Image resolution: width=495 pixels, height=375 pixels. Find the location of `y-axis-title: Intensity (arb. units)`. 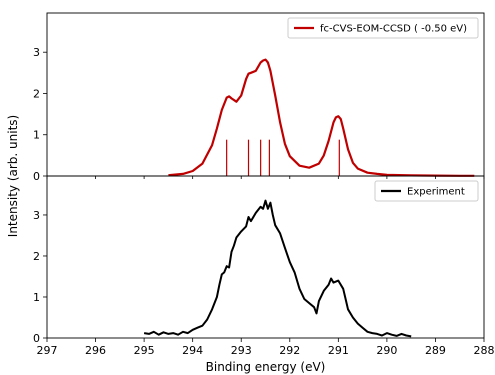

y-axis-title: Intensity (arb. units) is located at coordinates (13, 176).